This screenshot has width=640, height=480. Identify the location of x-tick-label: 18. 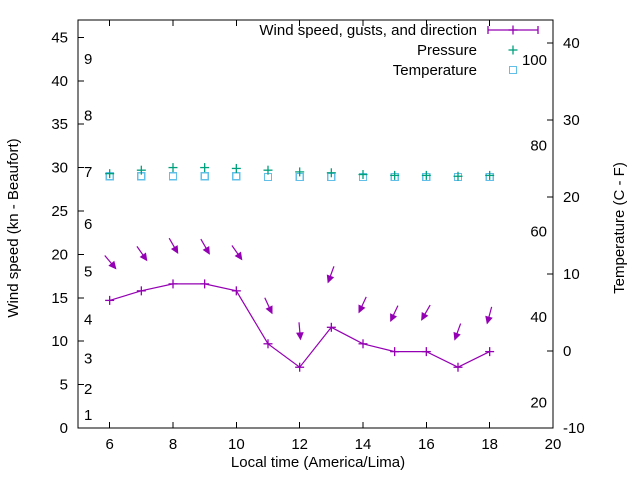
(489, 444).